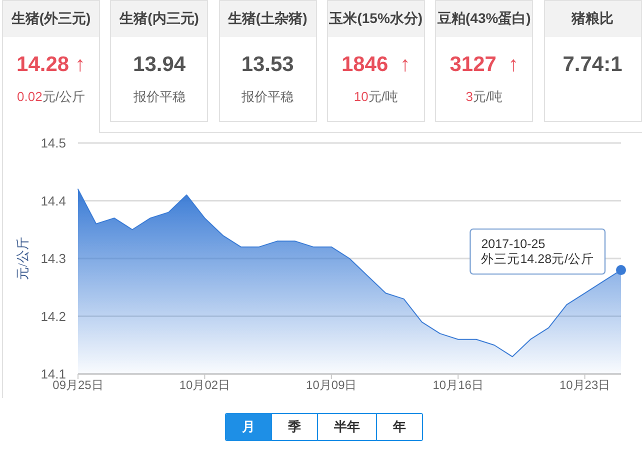  What do you see at coordinates (53, 316) in the screenshot?
I see `y-tick-label: 14.2` at bounding box center [53, 316].